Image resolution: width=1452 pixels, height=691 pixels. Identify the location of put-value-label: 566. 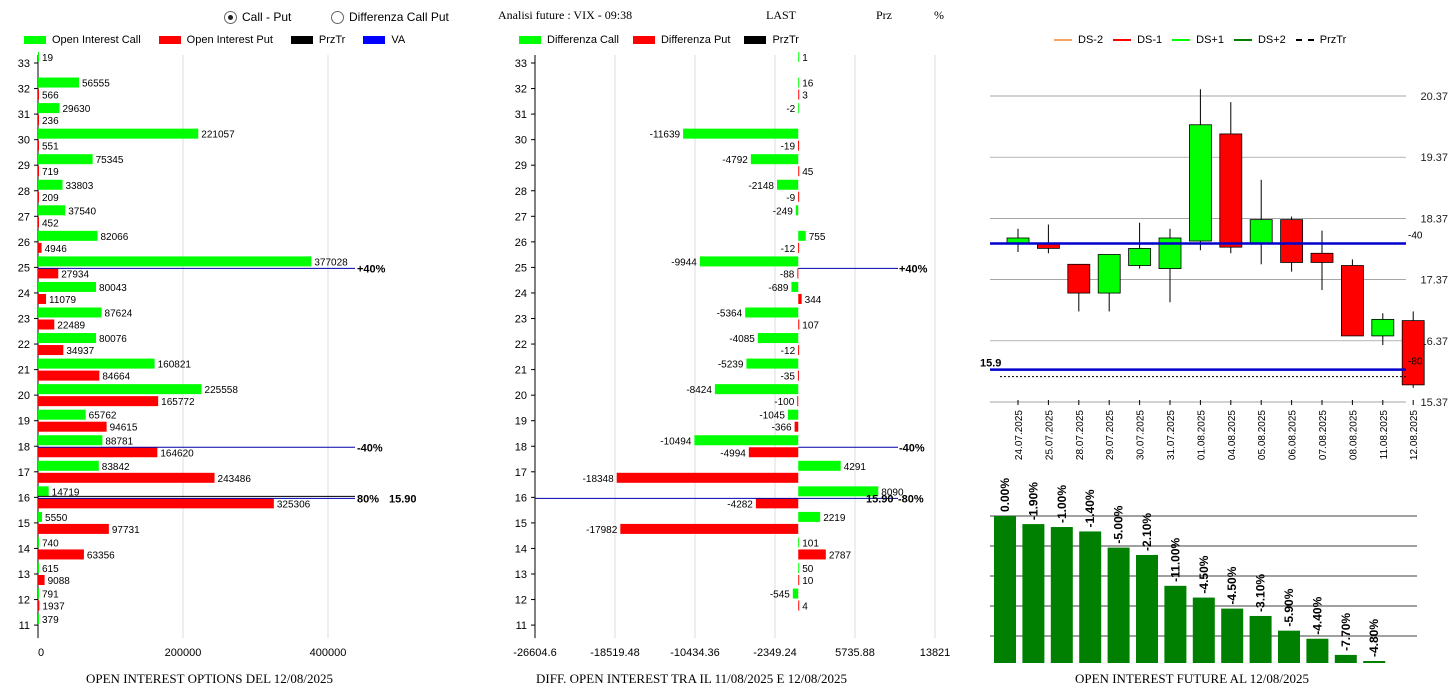
(50, 96).